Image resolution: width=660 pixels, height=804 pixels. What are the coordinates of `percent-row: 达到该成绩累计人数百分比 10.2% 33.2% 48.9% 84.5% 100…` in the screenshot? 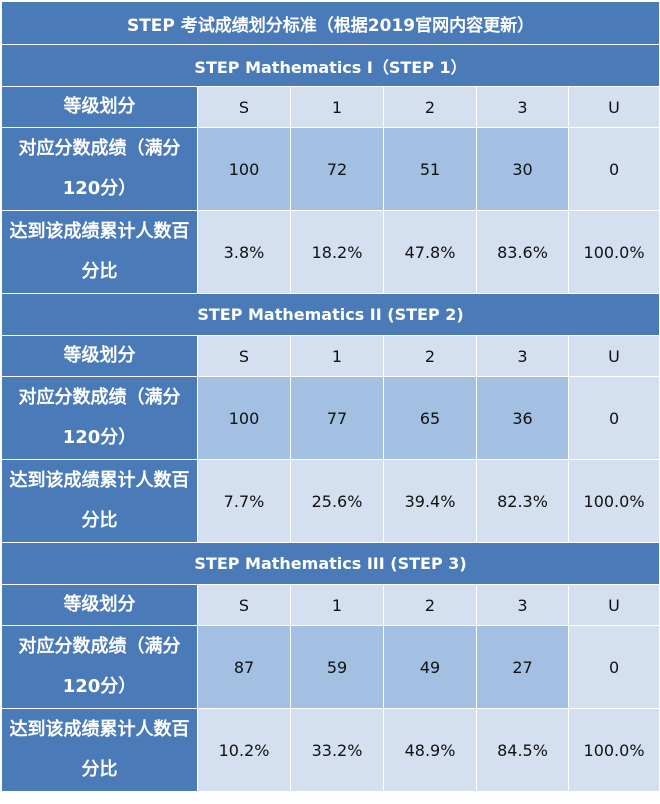 It's located at (330, 750).